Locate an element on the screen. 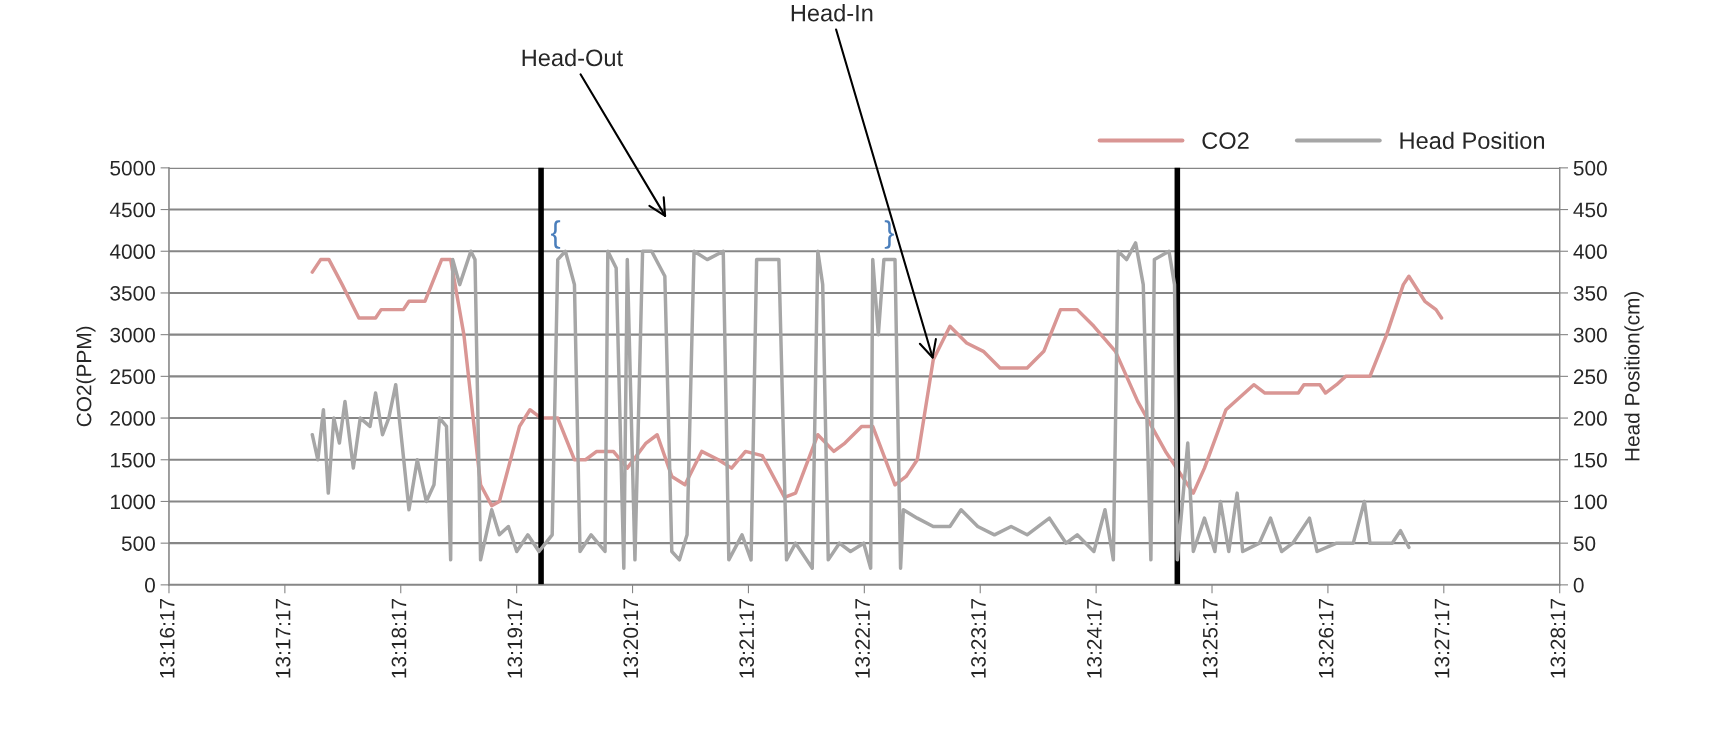 This screenshot has width=1733, height=746. y-tick-label: 0 is located at coordinates (150, 585).